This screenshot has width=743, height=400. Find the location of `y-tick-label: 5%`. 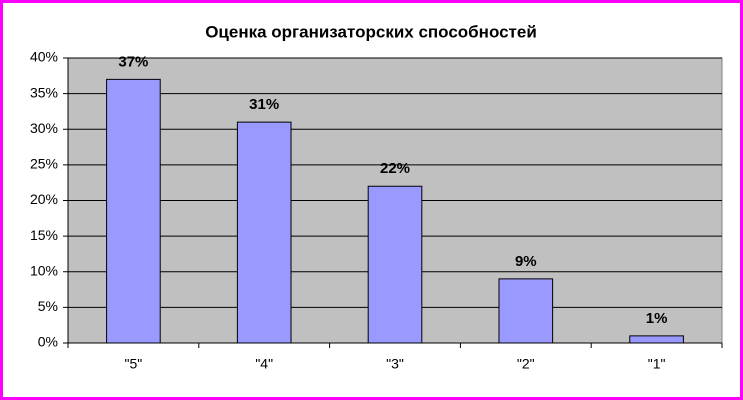

y-tick-label: 5% is located at coordinates (48, 306).